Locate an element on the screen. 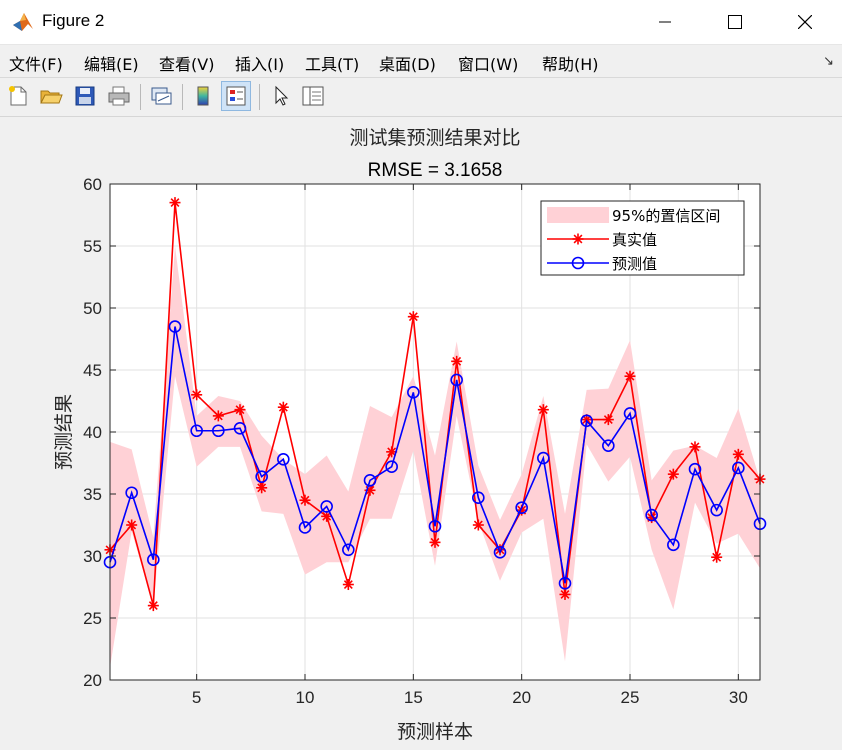 The width and height of the screenshot is (842, 750). open-file-button is located at coordinates (51, 96).